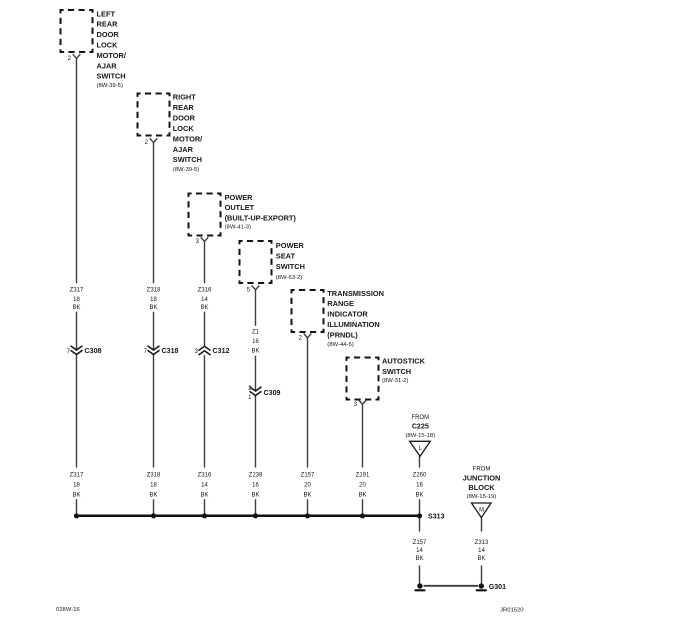  What do you see at coordinates (184, 97) in the screenshot?
I see `svg-text: RIGHT` at bounding box center [184, 97].